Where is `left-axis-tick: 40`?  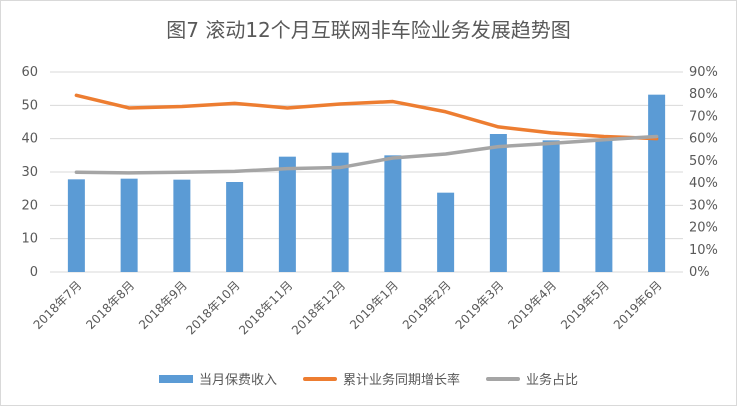
left-axis-tick: 40 is located at coordinates (29, 139).